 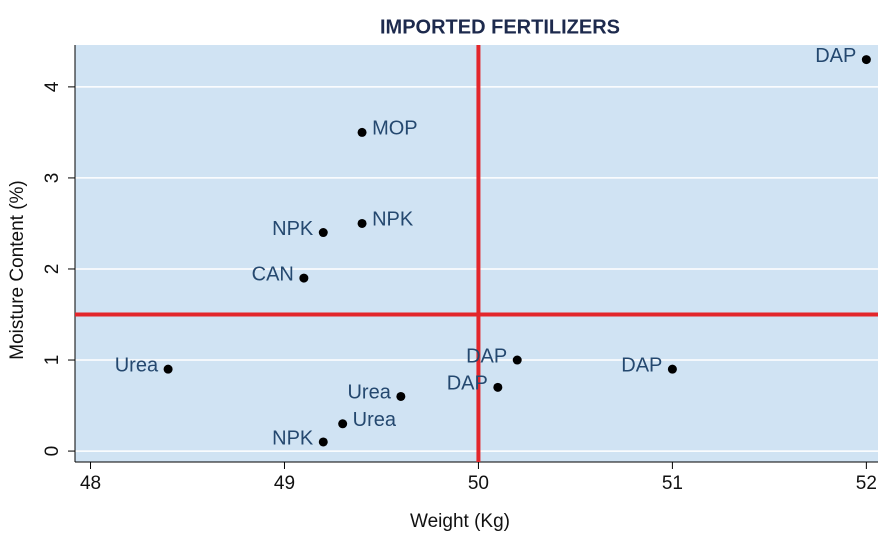 I want to click on point-label: CAN, so click(x=273, y=274).